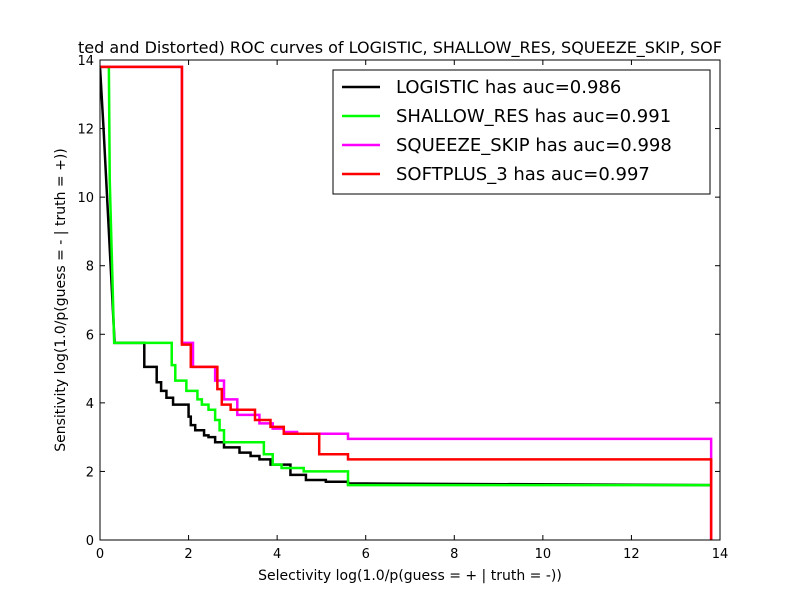 Image resolution: width=800 pixels, height=600 pixels. I want to click on y-tick-label: 14, so click(85, 61).